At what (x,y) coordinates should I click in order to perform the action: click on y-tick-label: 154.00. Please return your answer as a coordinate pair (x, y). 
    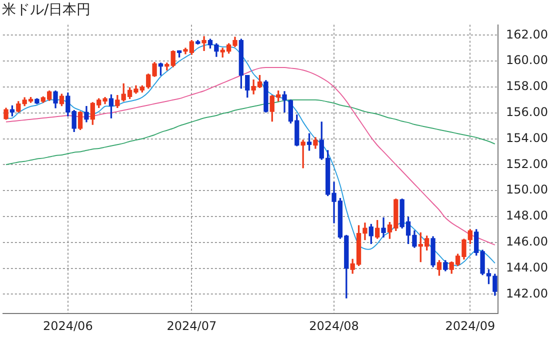
    Looking at the image, I should click on (527, 137).